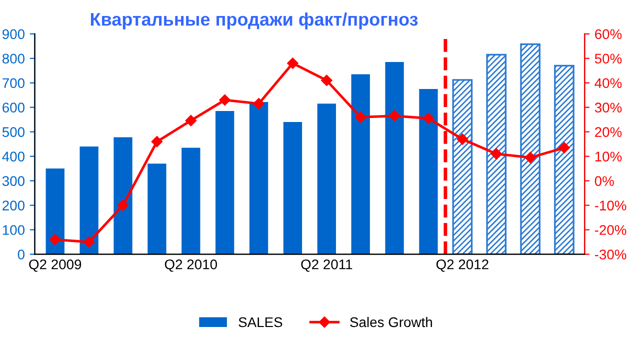 The height and width of the screenshot is (339, 632). What do you see at coordinates (608, 157) in the screenshot?
I see `y2-tick-label: 10%` at bounding box center [608, 157].